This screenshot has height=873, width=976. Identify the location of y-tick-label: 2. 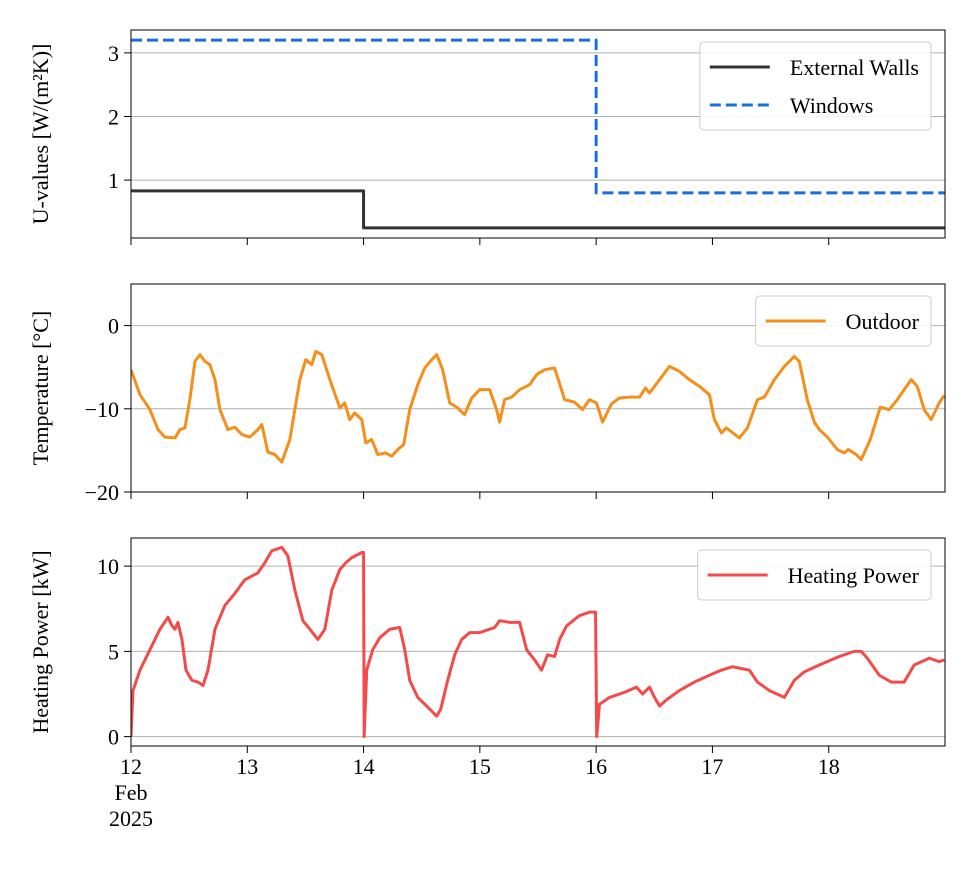
(113, 117).